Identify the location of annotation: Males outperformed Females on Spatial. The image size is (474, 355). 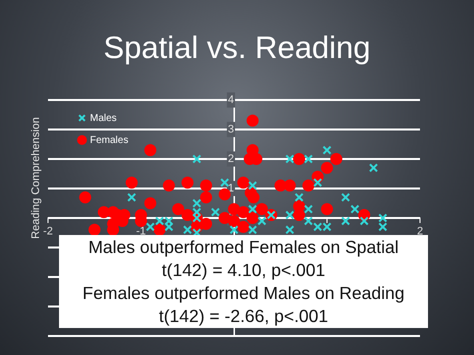
(243, 246).